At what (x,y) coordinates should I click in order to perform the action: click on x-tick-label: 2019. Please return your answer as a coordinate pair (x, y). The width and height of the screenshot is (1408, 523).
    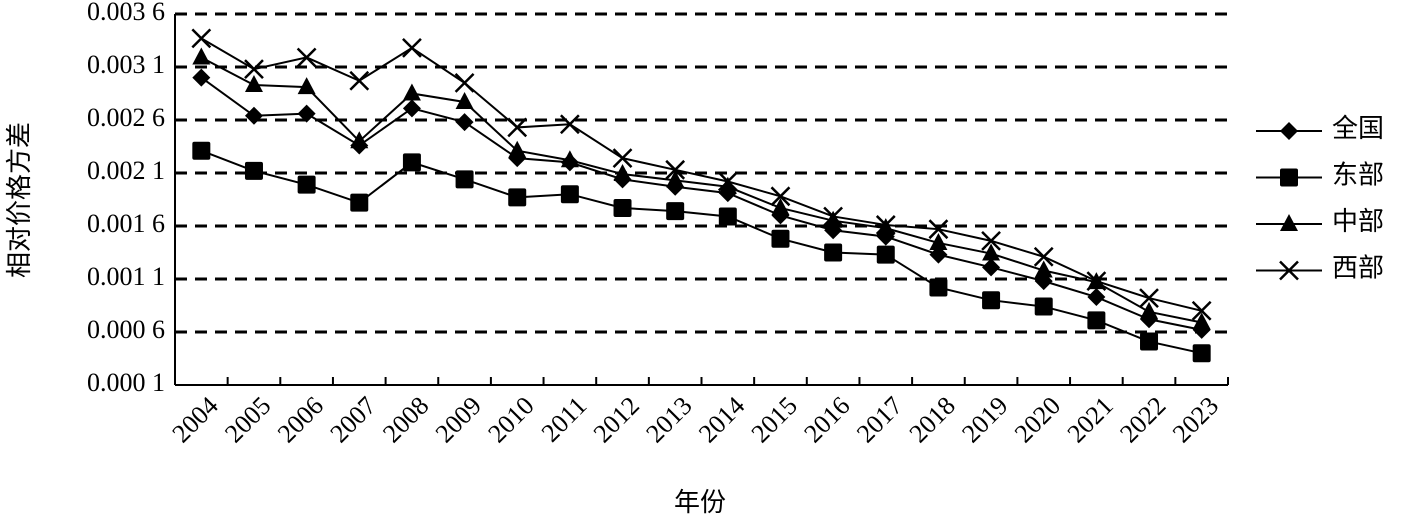
    Looking at the image, I should click on (984, 419).